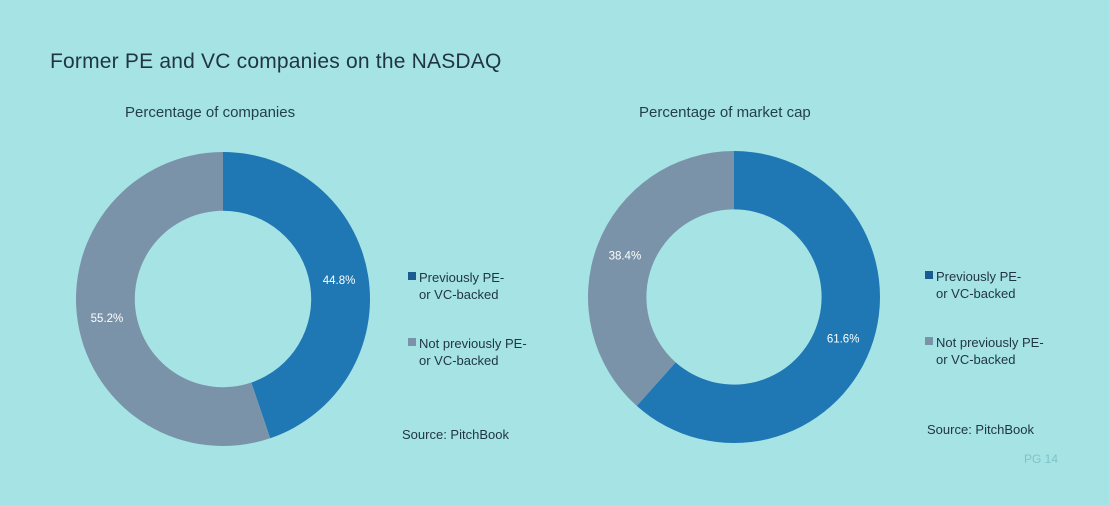 The width and height of the screenshot is (1109, 505). I want to click on source-note-companies: Source: PitchBook, so click(455, 434).